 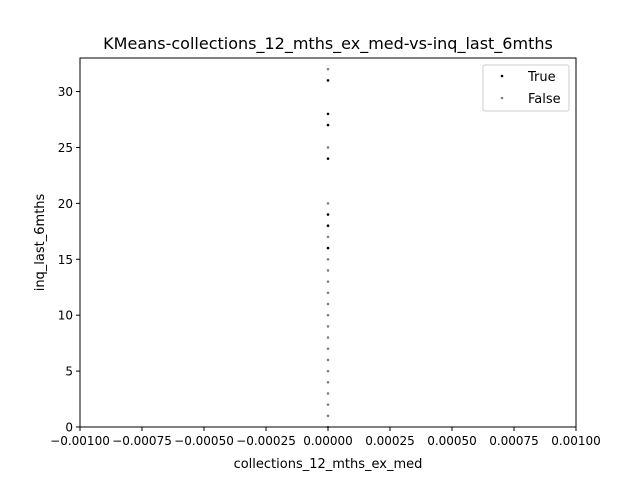 I want to click on y-tick-label: 20, so click(x=65, y=204).